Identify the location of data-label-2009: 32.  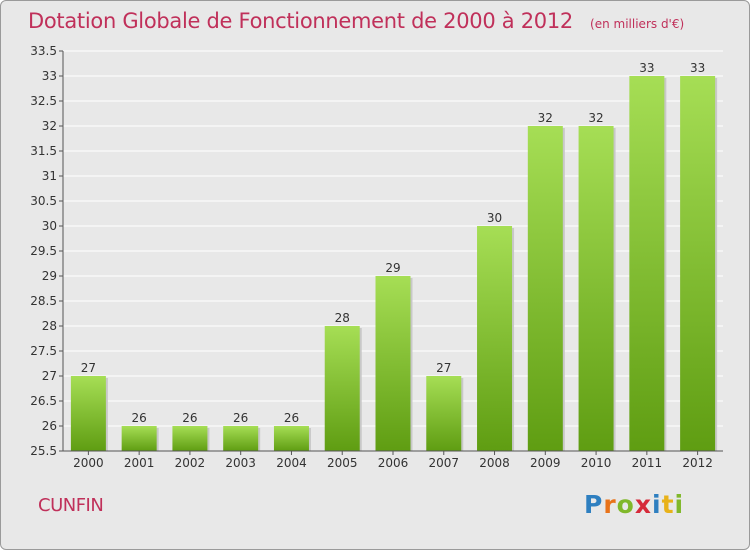
(545, 118).